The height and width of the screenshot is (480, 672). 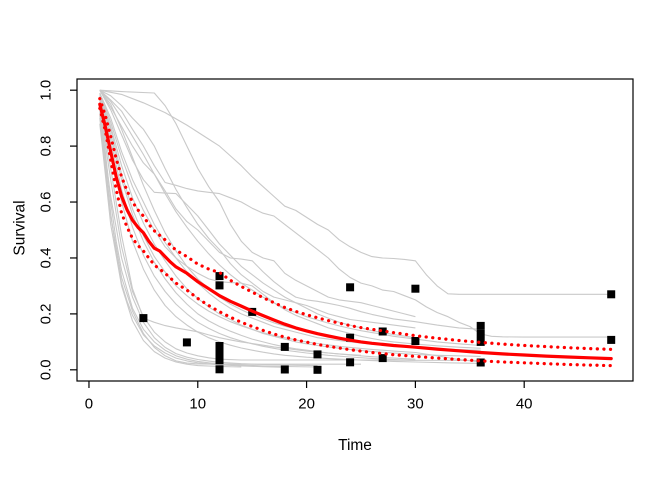 I want to click on y-tick-label: 0.0, so click(x=46, y=369).